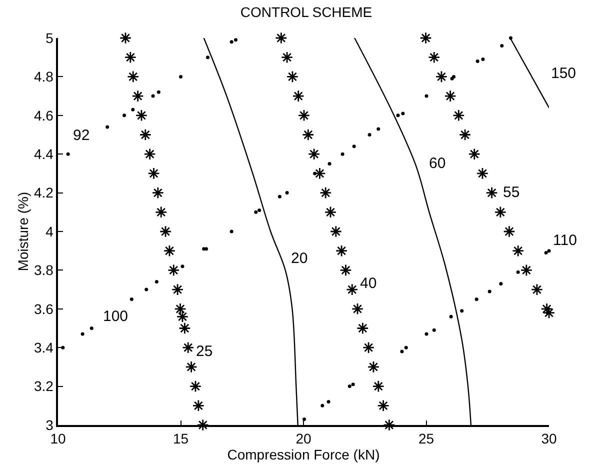 The width and height of the screenshot is (589, 469). Describe the element at coordinates (565, 240) in the screenshot. I see `series-label: 110` at that location.